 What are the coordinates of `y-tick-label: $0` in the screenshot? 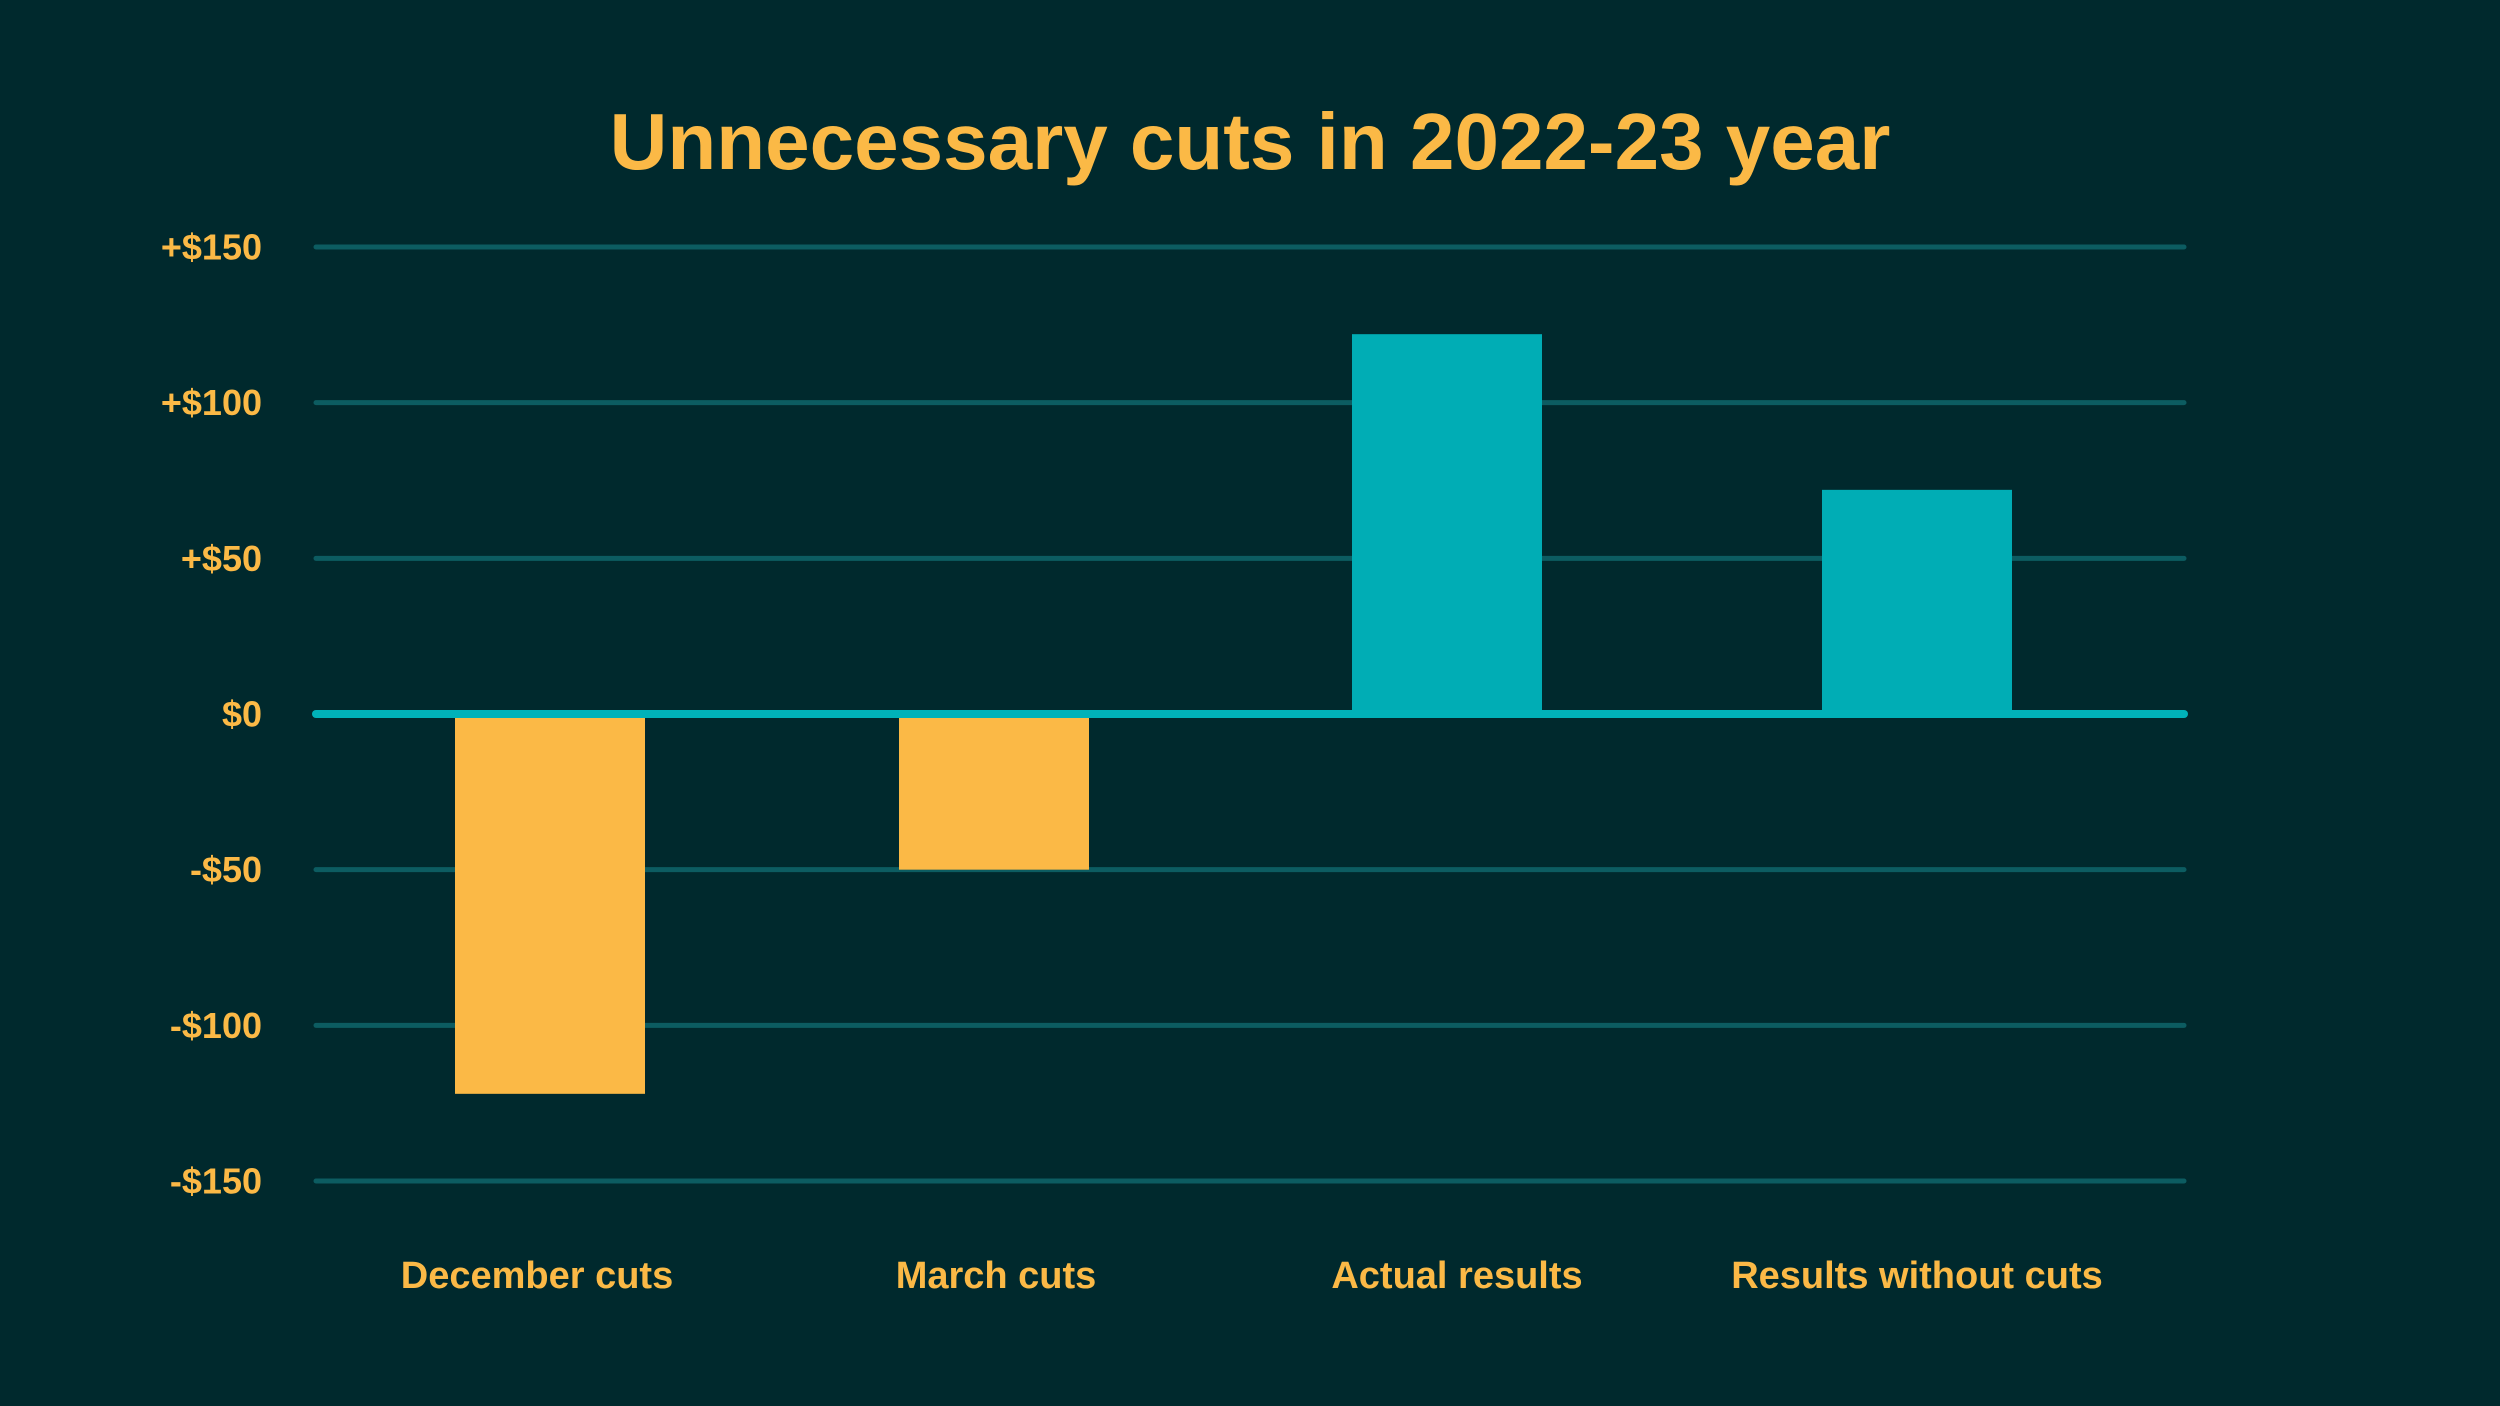 It's located at (242, 714).